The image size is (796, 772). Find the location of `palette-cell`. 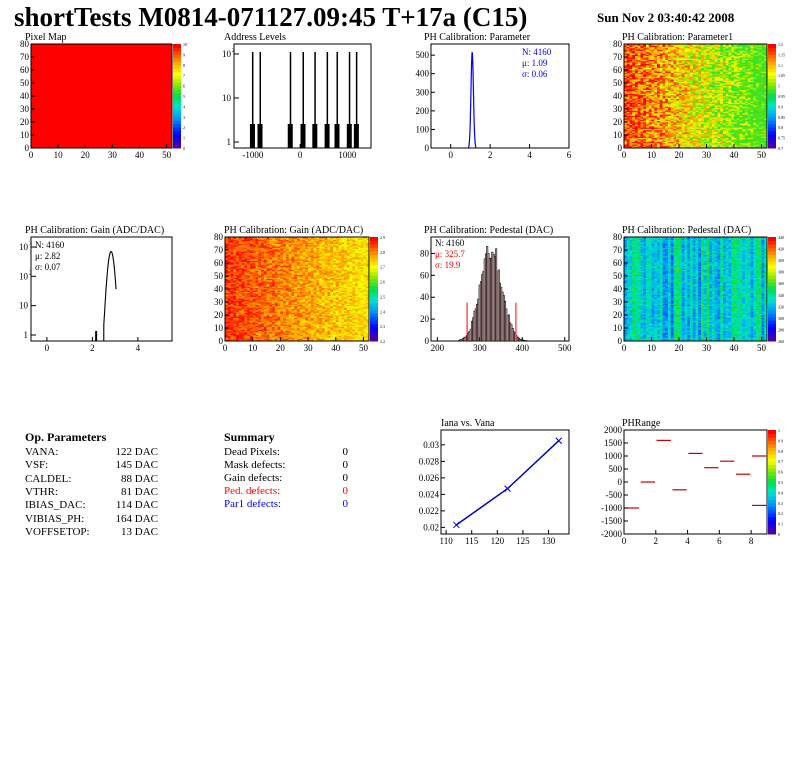

palette-cell is located at coordinates (177, 66).